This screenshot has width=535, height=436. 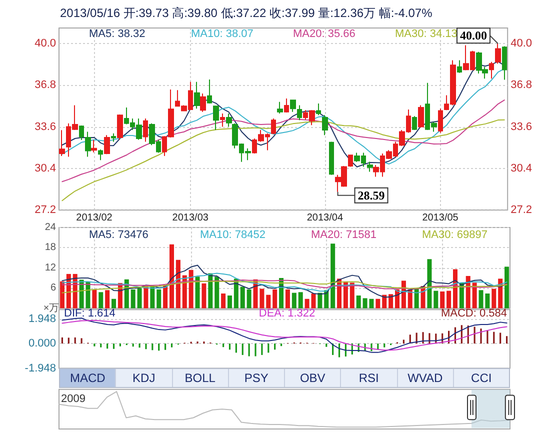 What do you see at coordinates (45, 85) in the screenshot?
I see `y-tick-label: 36.8` at bounding box center [45, 85].